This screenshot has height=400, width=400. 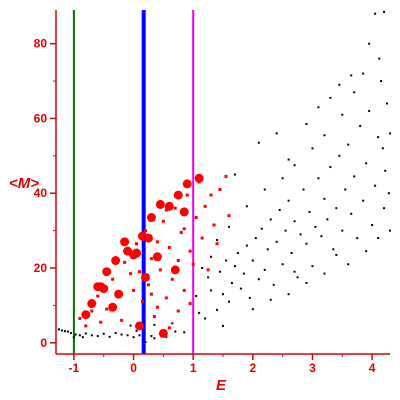 What do you see at coordinates (221, 385) in the screenshot?
I see `x-axis-label: E` at bounding box center [221, 385].